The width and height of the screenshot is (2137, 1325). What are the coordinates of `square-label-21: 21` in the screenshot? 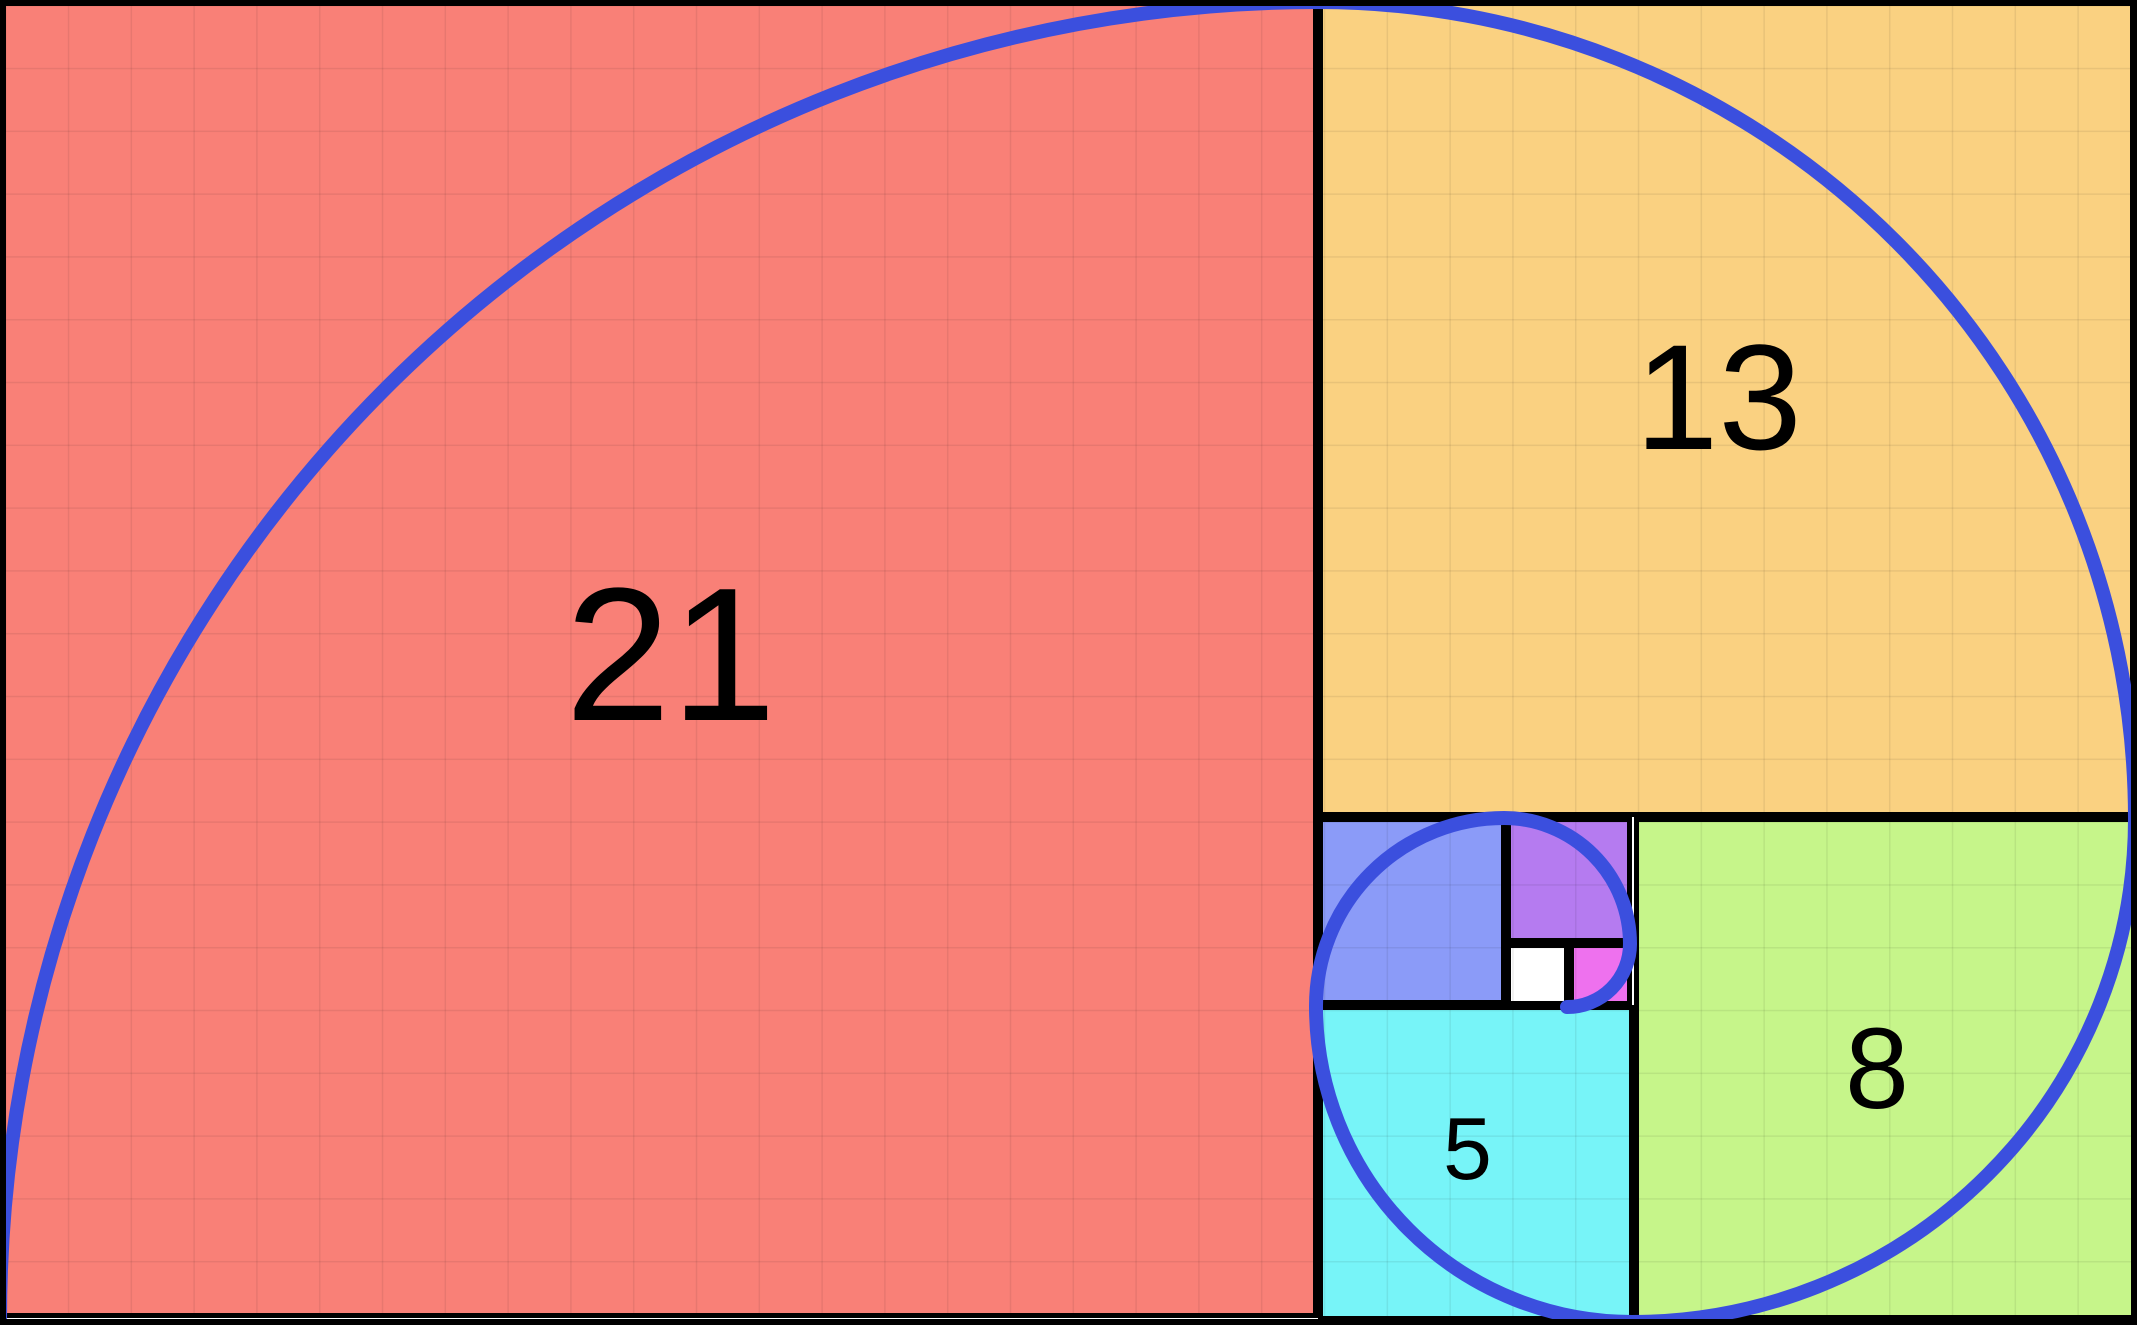 It's located at (671, 655).